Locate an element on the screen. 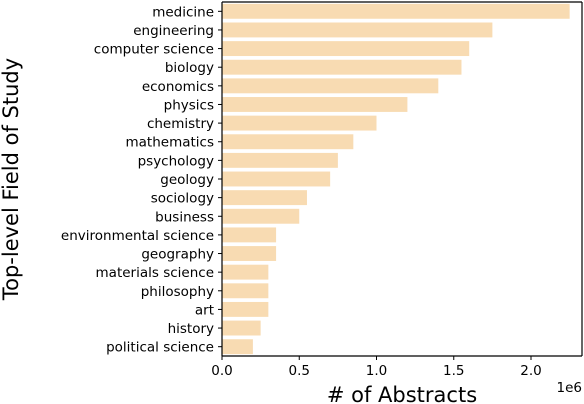 The width and height of the screenshot is (584, 404). bar-art is located at coordinates (245, 309).